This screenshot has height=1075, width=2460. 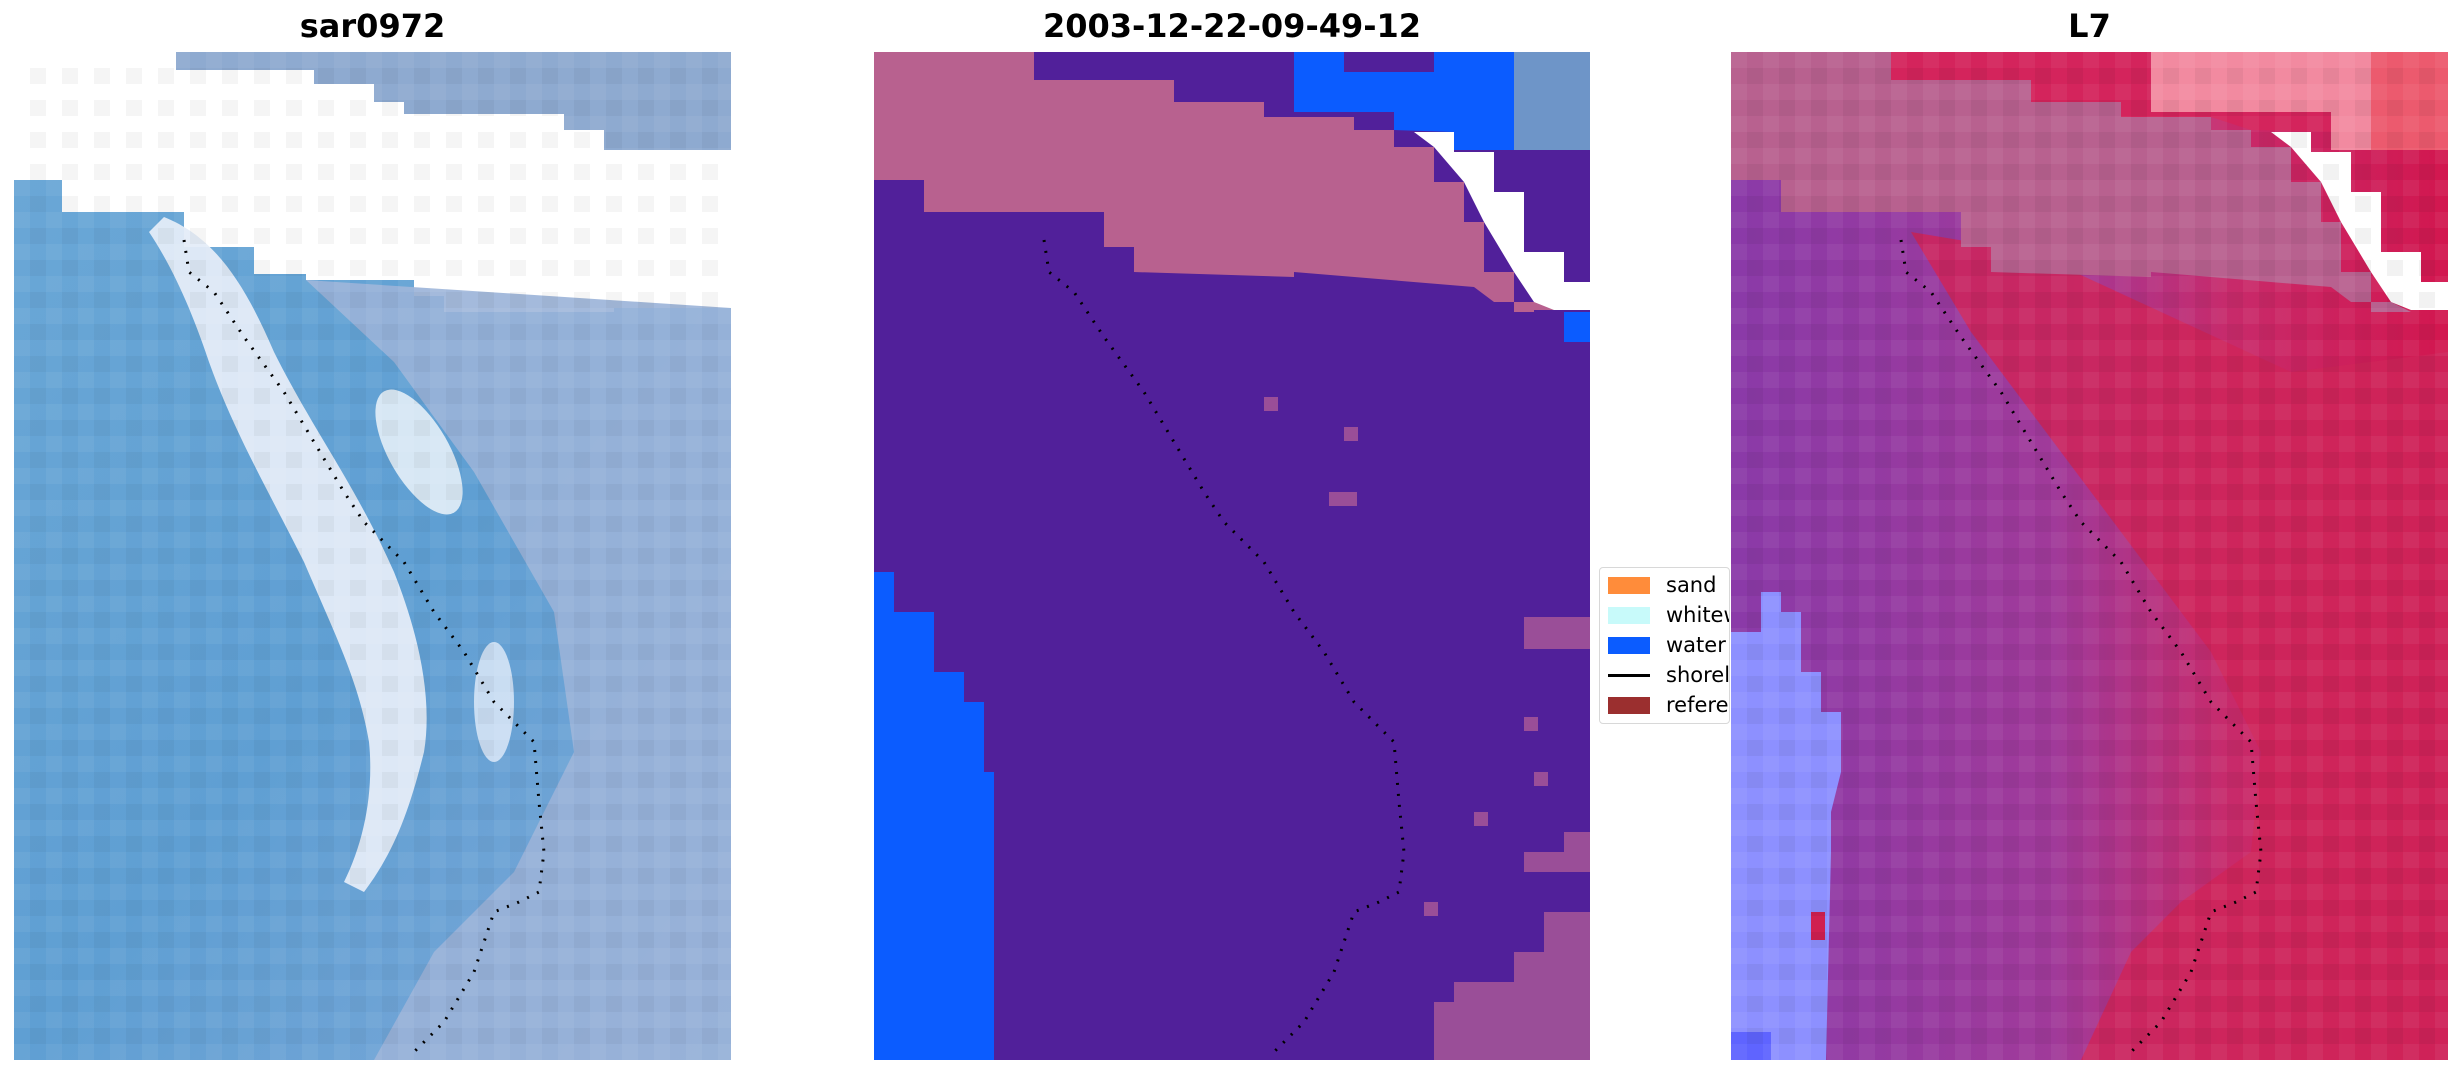 I want to click on whitewater-swatch, so click(x=1629, y=615).